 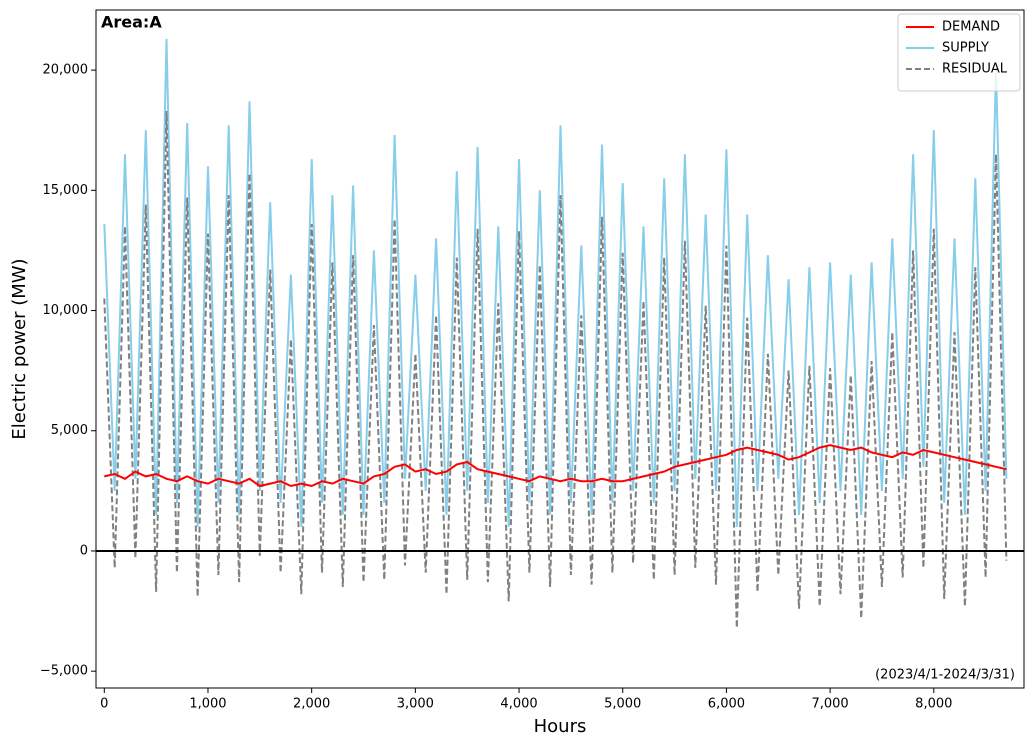 What do you see at coordinates (311, 704) in the screenshot?
I see `x-tick-label: 2,000` at bounding box center [311, 704].